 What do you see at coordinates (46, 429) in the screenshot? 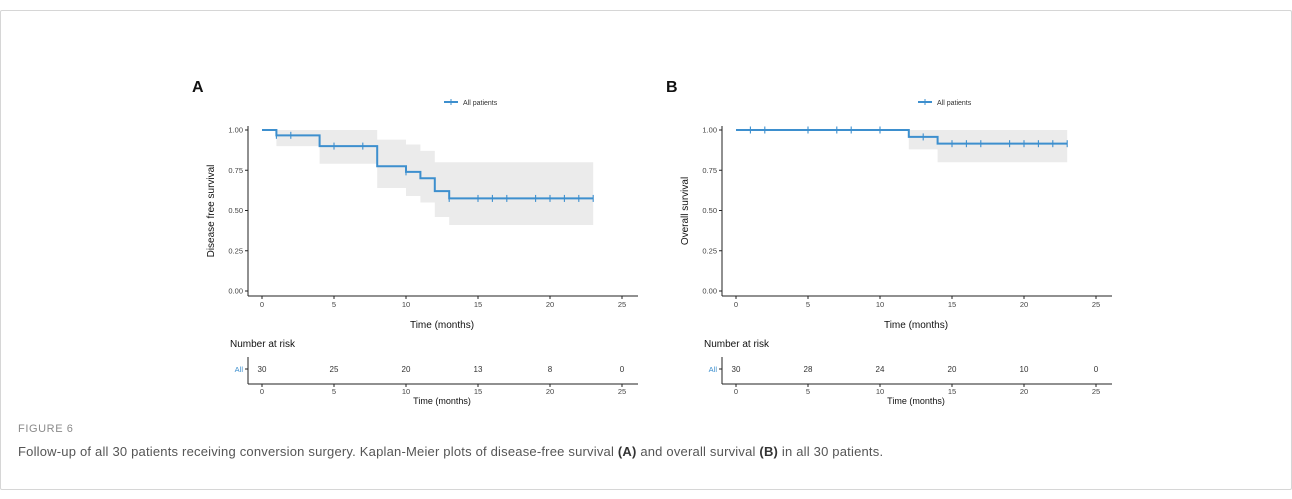
I see `figure-label: FIGURE 6` at bounding box center [46, 429].